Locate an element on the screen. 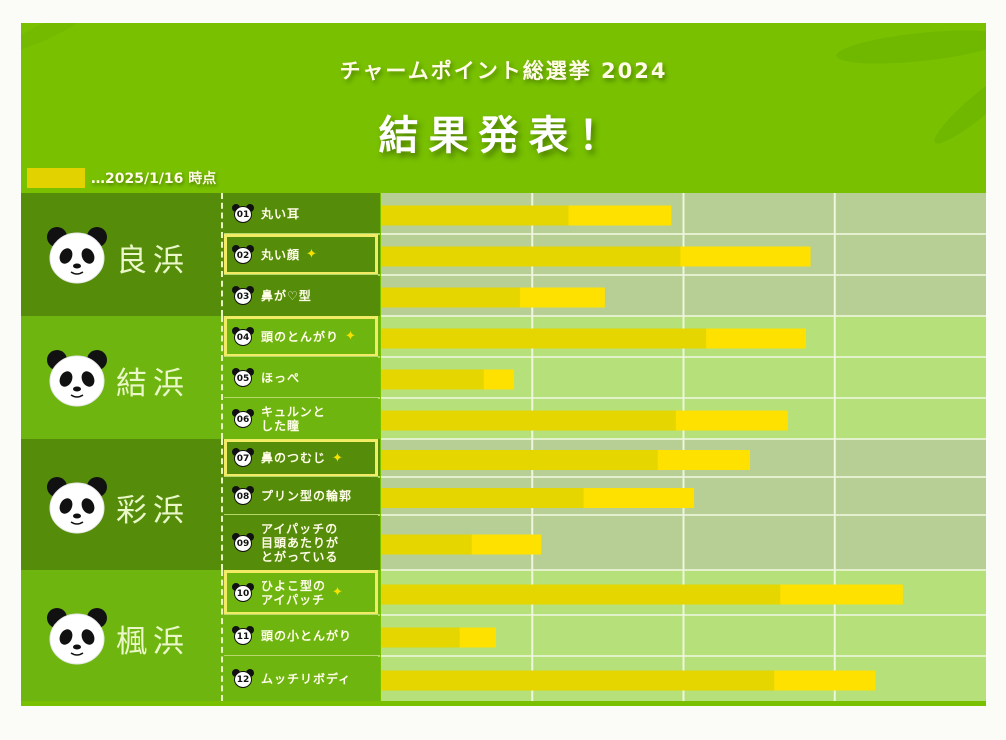 The image size is (1006, 740). list-item: 01 丸い耳 is located at coordinates (301, 213).